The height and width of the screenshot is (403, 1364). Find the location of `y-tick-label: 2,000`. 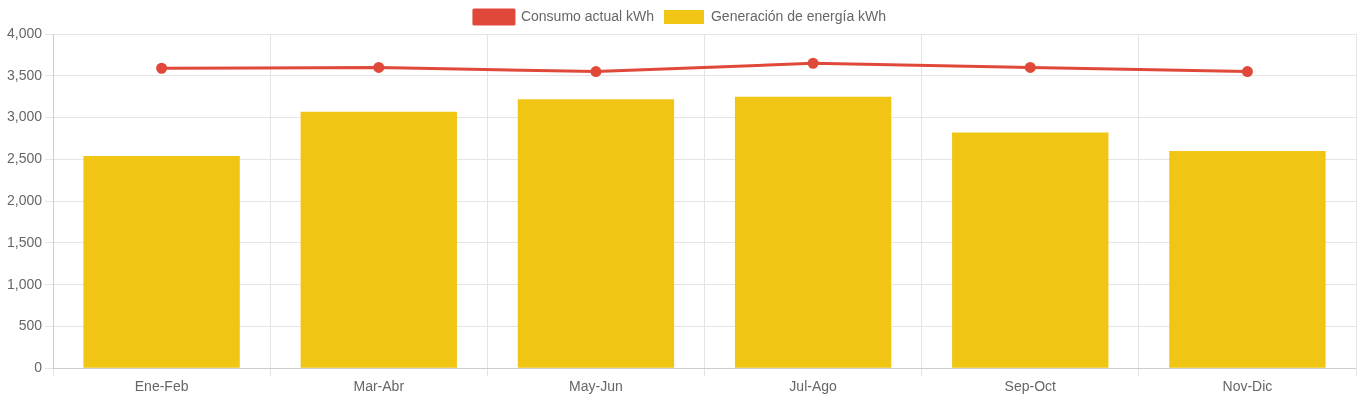

y-tick-label: 2,000 is located at coordinates (24, 199).